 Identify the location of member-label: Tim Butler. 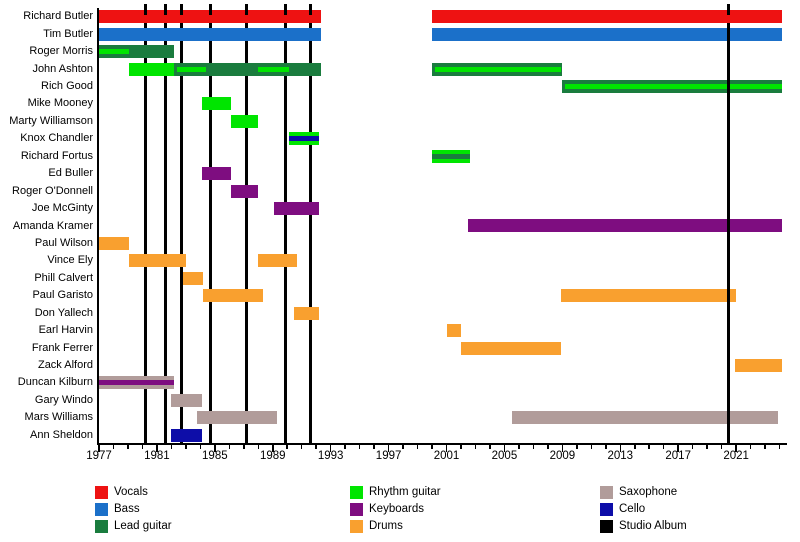
(68, 33).